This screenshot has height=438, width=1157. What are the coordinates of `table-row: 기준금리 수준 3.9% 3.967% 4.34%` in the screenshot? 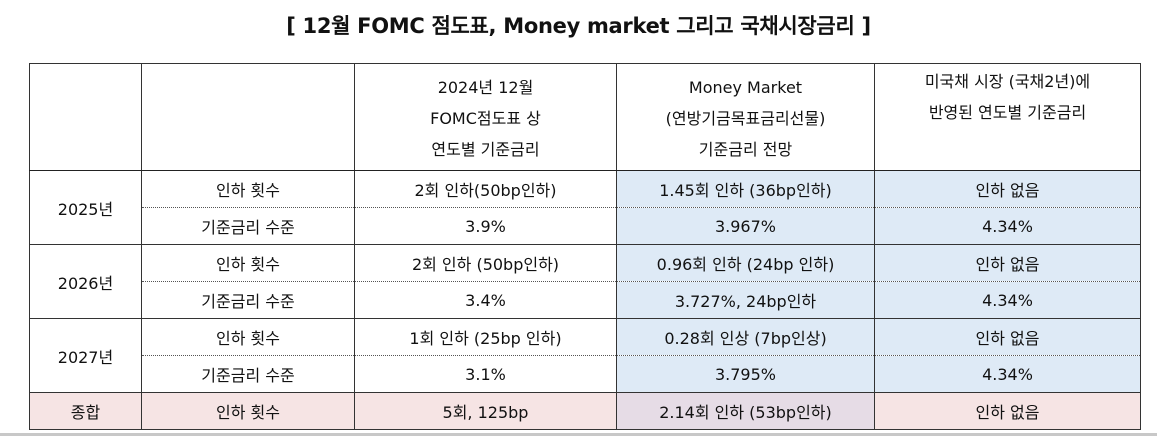 It's located at (585, 226).